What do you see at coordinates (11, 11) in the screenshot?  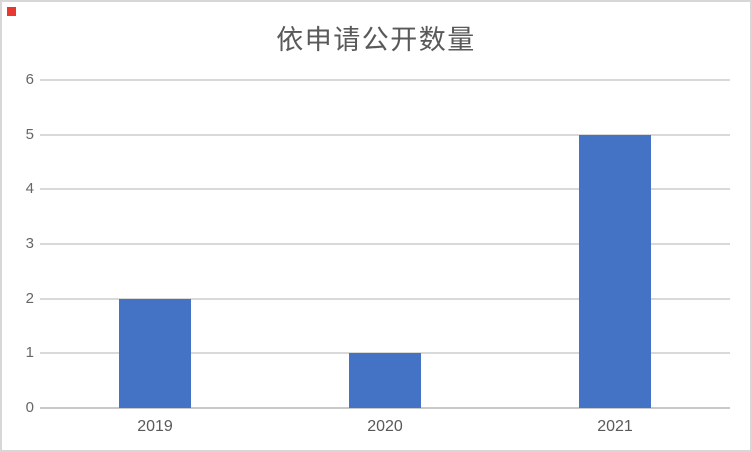 I see `red-marker` at bounding box center [11, 11].